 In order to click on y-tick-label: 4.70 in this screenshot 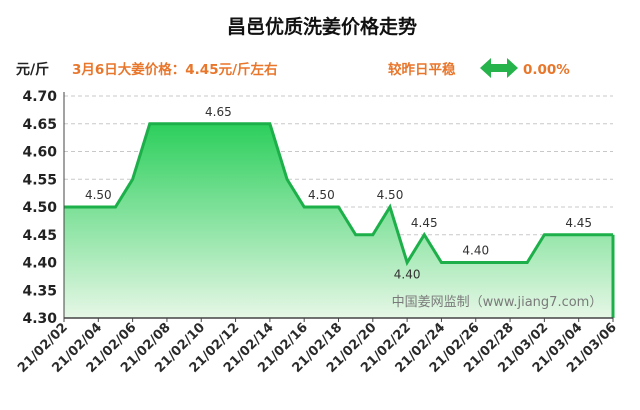, I will do `click(39, 97)`.